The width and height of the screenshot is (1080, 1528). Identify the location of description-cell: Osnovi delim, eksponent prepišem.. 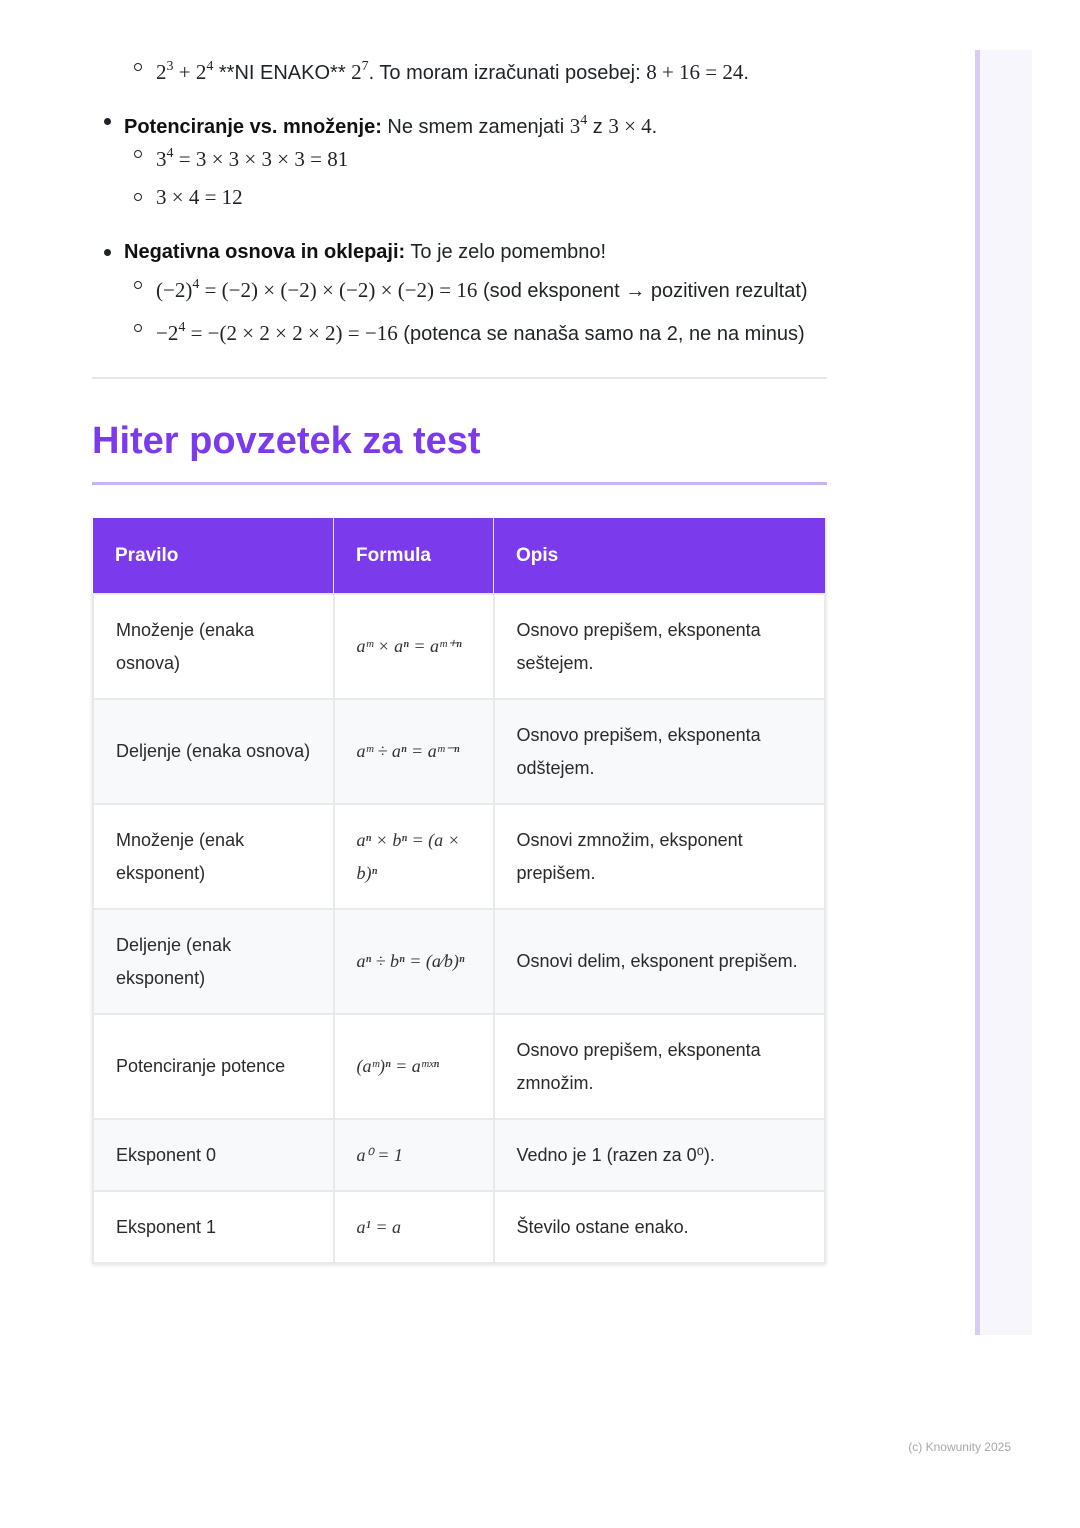
(659, 961).